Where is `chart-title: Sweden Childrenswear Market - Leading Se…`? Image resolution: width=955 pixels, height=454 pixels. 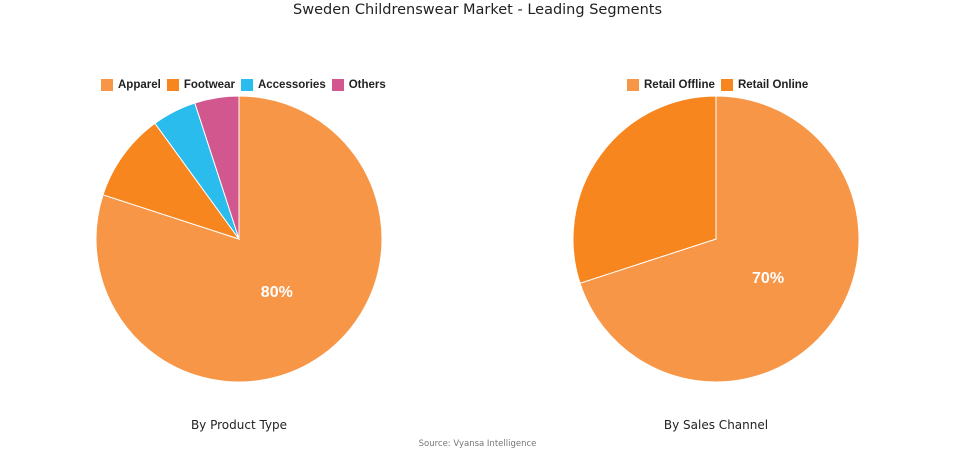
chart-title: Sweden Childrenswear Market - Leading Se… is located at coordinates (477, 10).